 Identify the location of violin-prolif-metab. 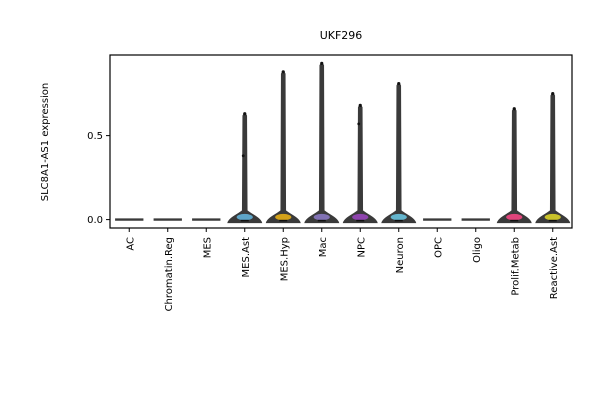
(514, 165).